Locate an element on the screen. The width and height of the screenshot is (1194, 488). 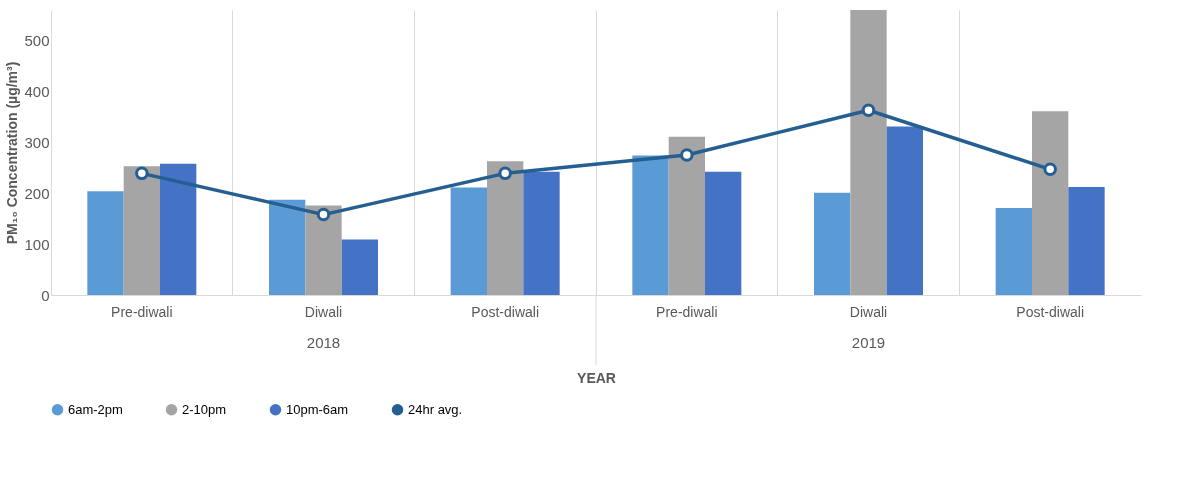
y-tick-label: 300 is located at coordinates (37, 142).